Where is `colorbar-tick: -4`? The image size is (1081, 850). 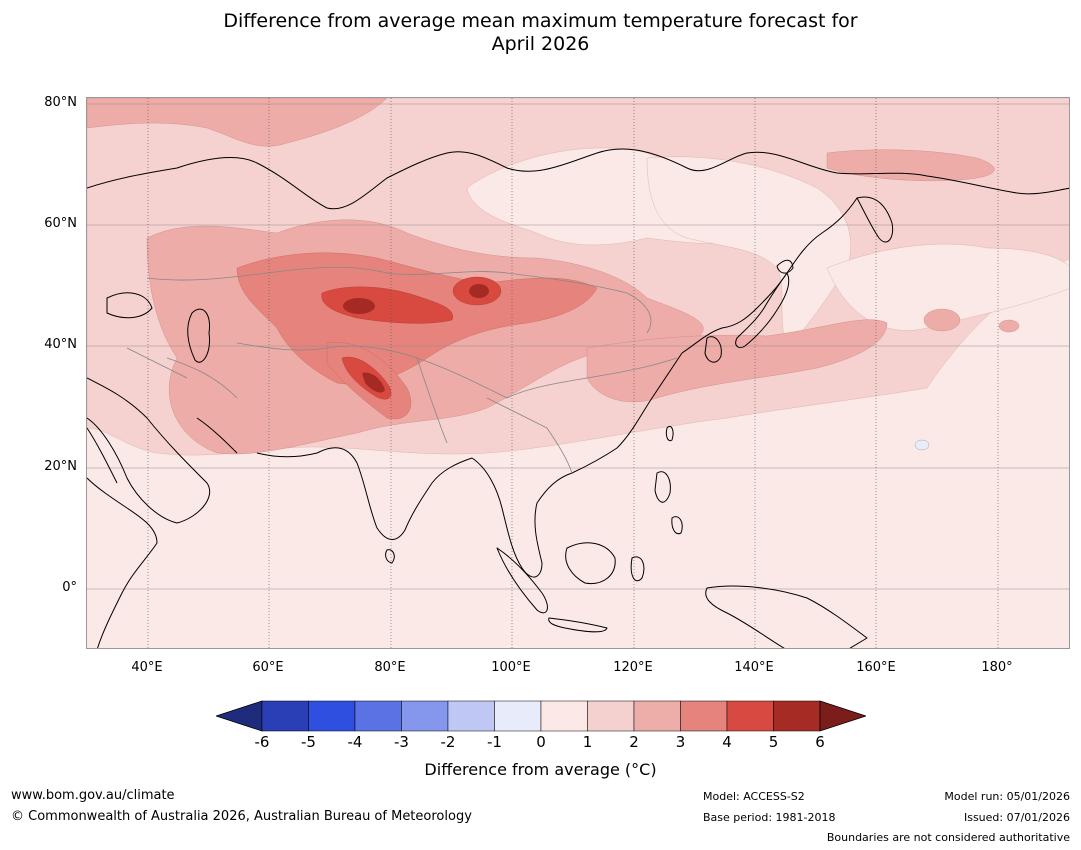
colorbar-tick: -4 is located at coordinates (355, 742).